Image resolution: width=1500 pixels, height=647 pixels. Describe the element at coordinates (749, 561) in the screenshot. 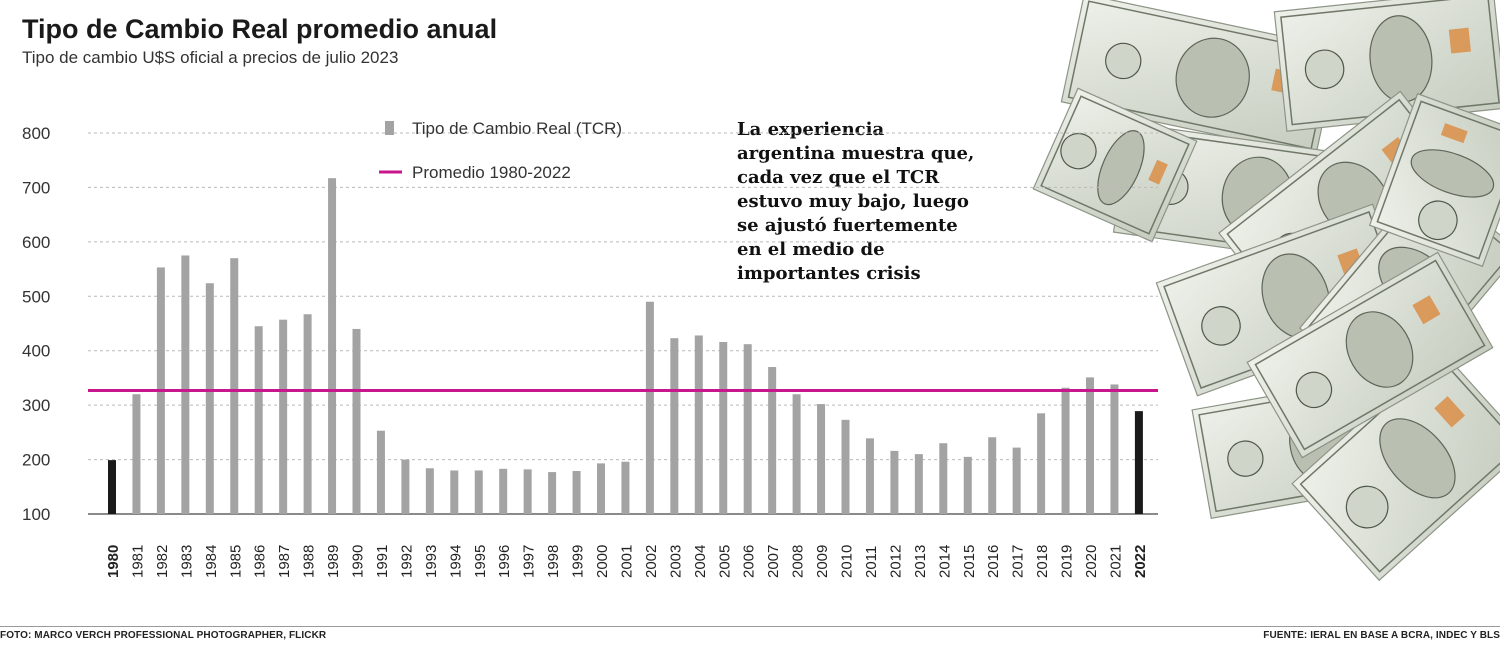

I see `x-tick-label: 2006` at that location.